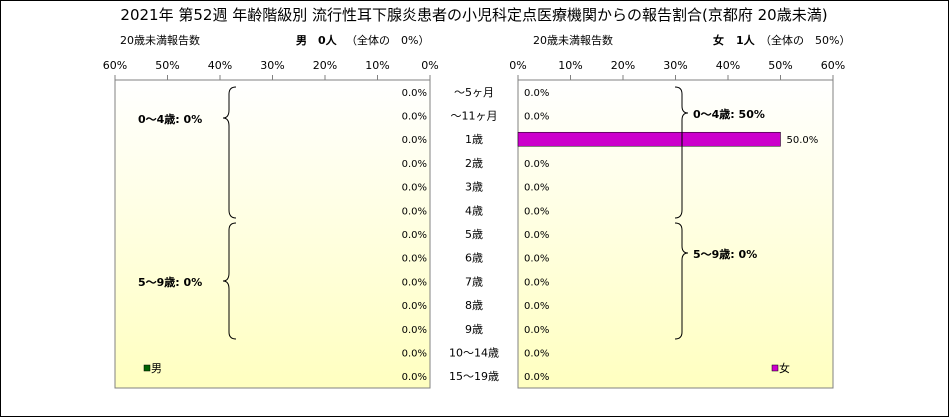 This screenshot has height=417, width=949. I want to click on left-subtitle-sex: 男, so click(301, 40).